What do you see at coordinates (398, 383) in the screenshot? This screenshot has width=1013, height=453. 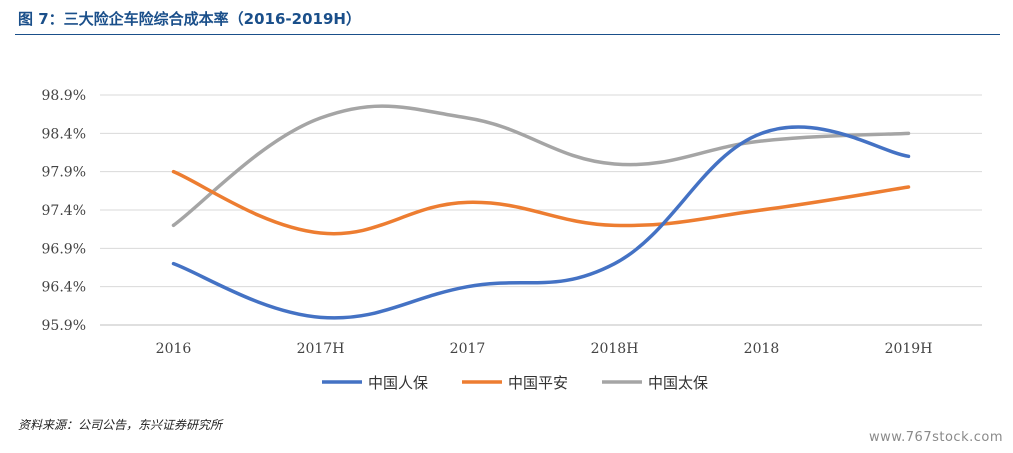 I see `legend-label: 中国人保` at bounding box center [398, 383].